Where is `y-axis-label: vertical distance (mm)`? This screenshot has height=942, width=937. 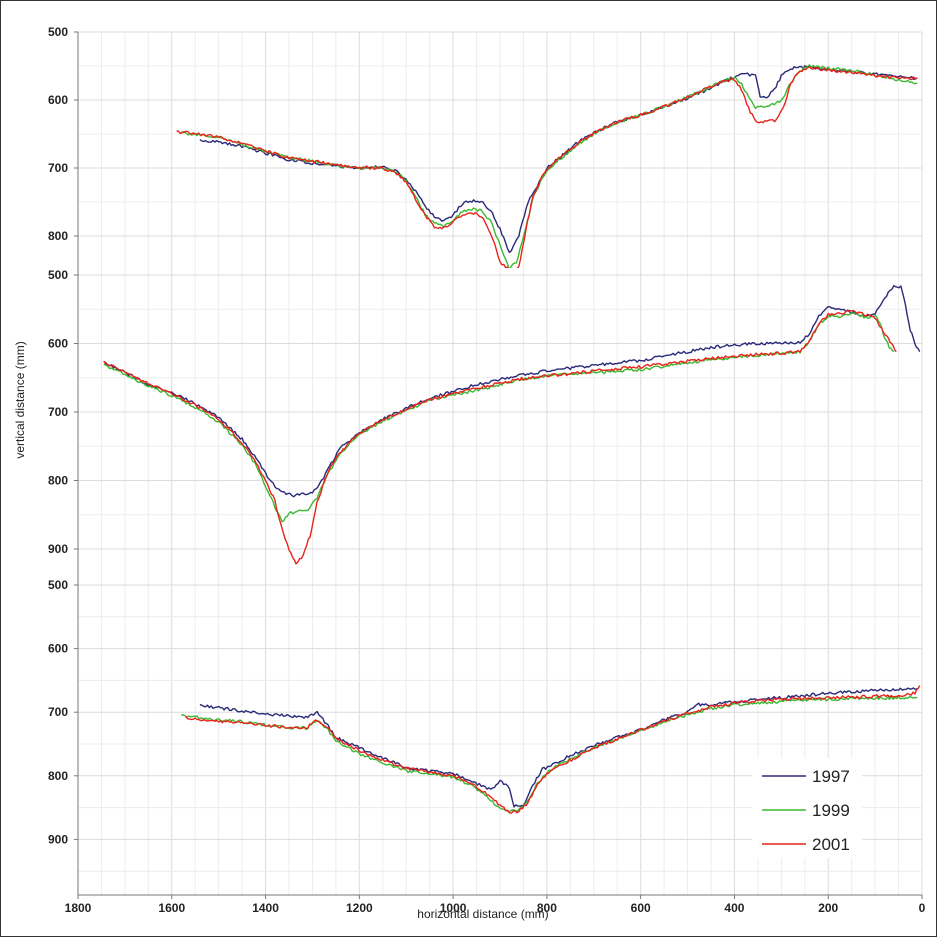
y-axis-label: vertical distance (mm) is located at coordinates (20, 399).